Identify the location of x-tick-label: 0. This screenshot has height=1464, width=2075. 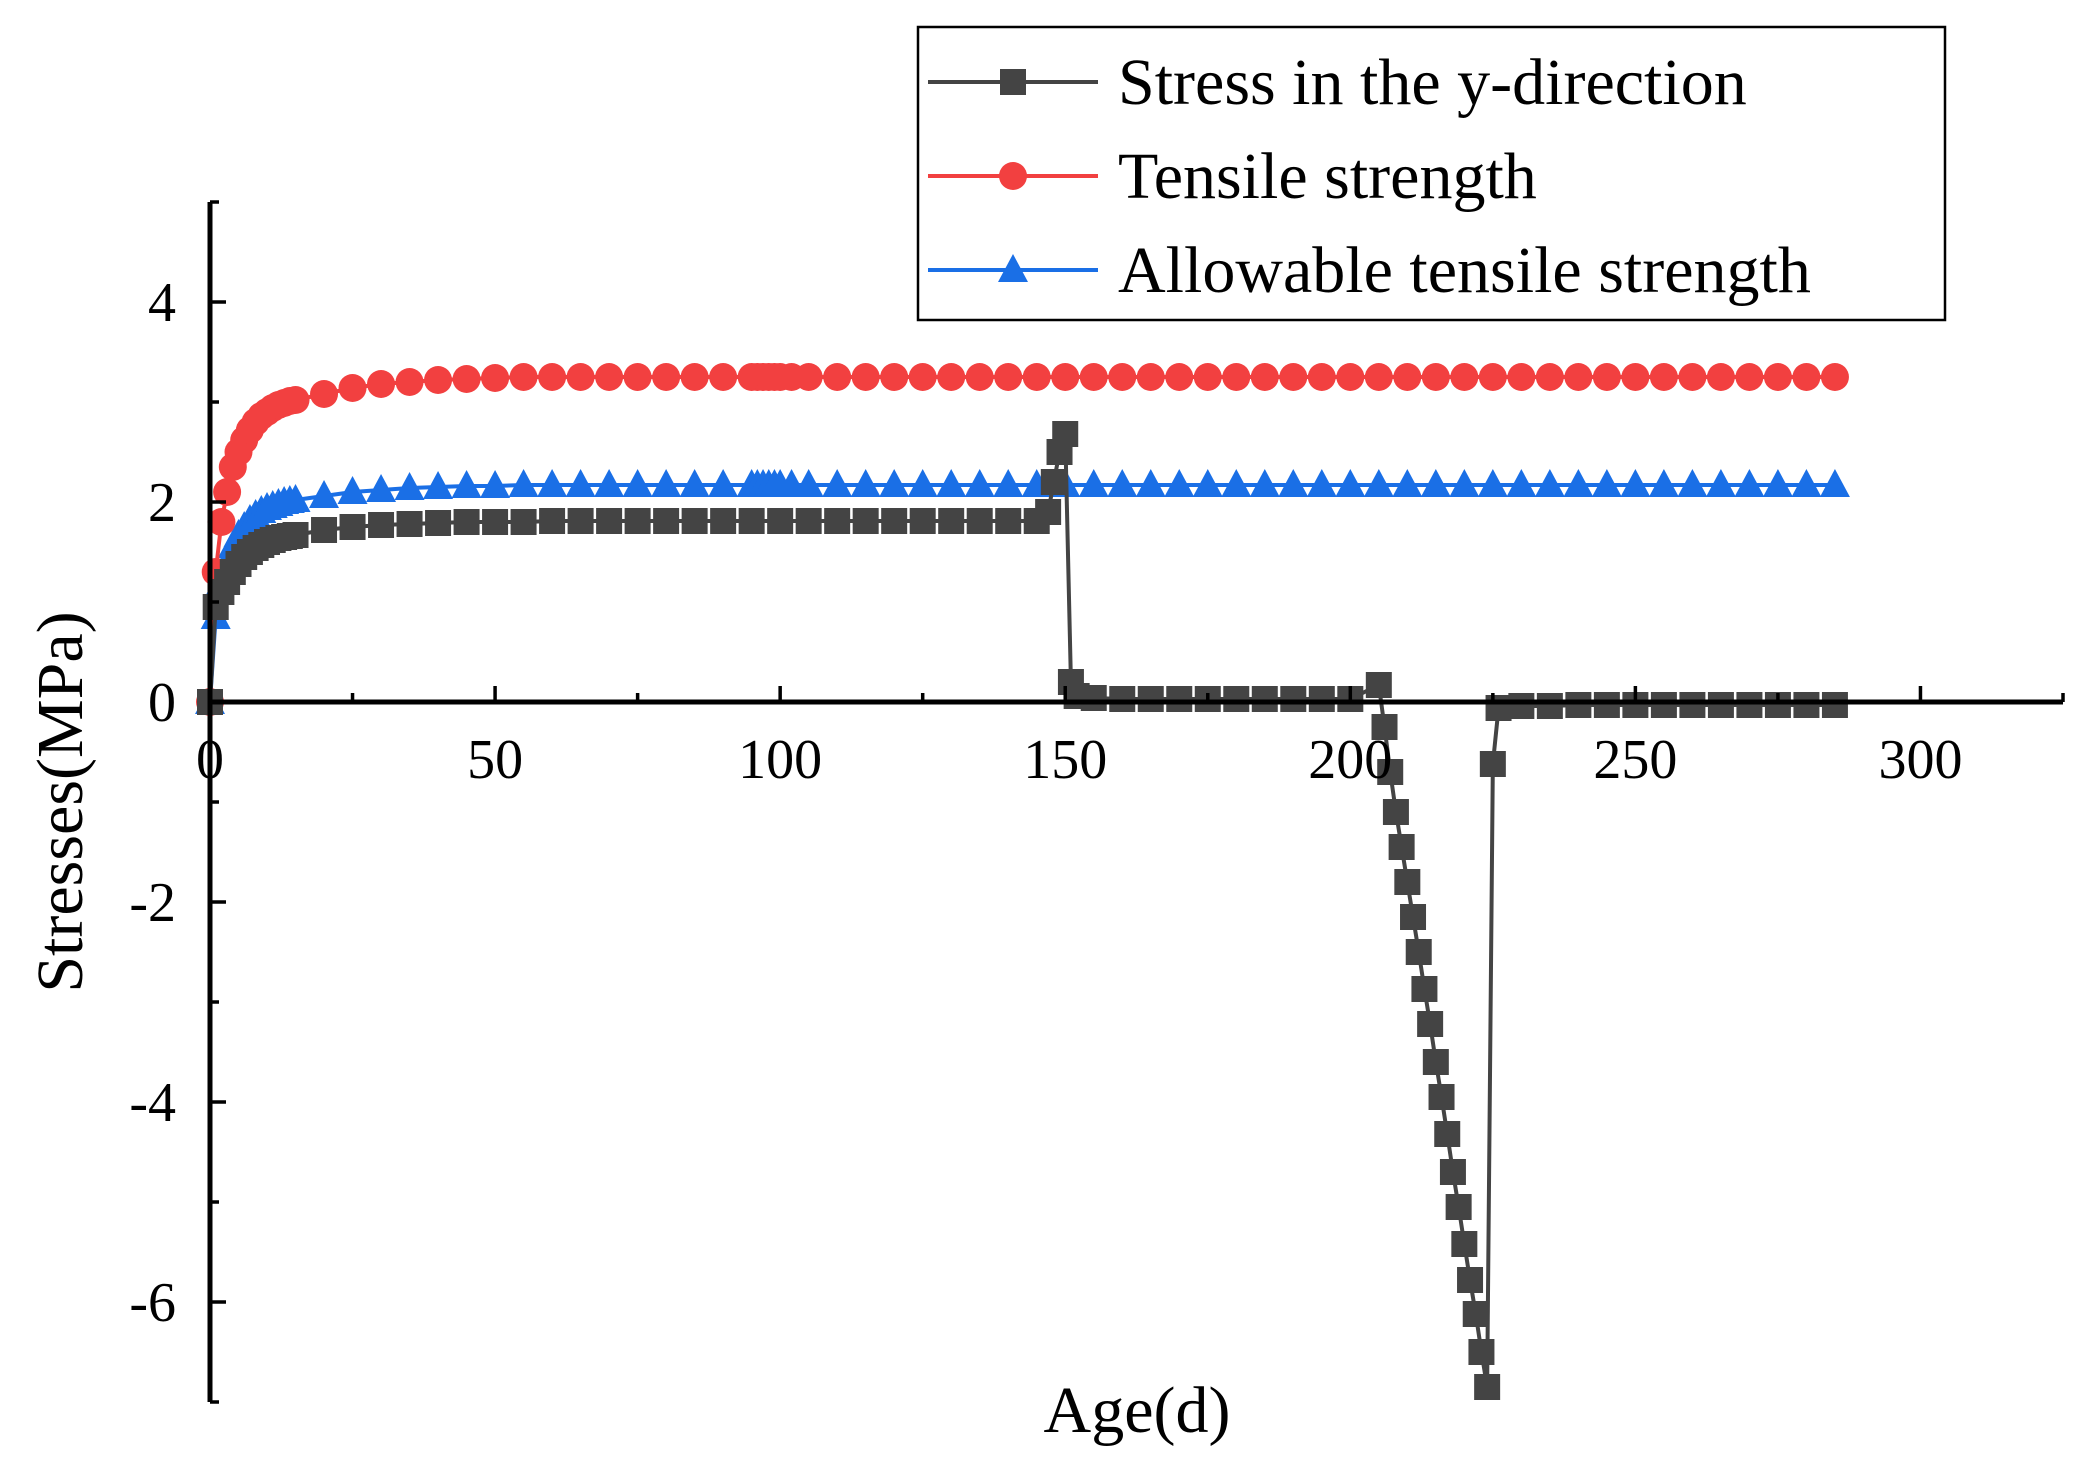
(210, 760).